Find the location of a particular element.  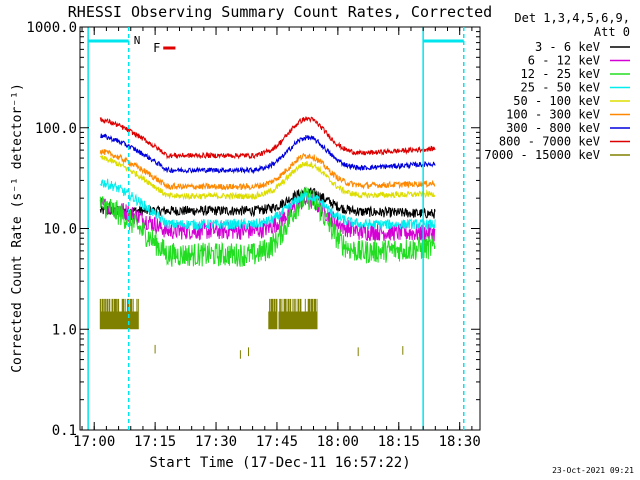

y-tick-label: 1000.0 is located at coordinates (51, 28).